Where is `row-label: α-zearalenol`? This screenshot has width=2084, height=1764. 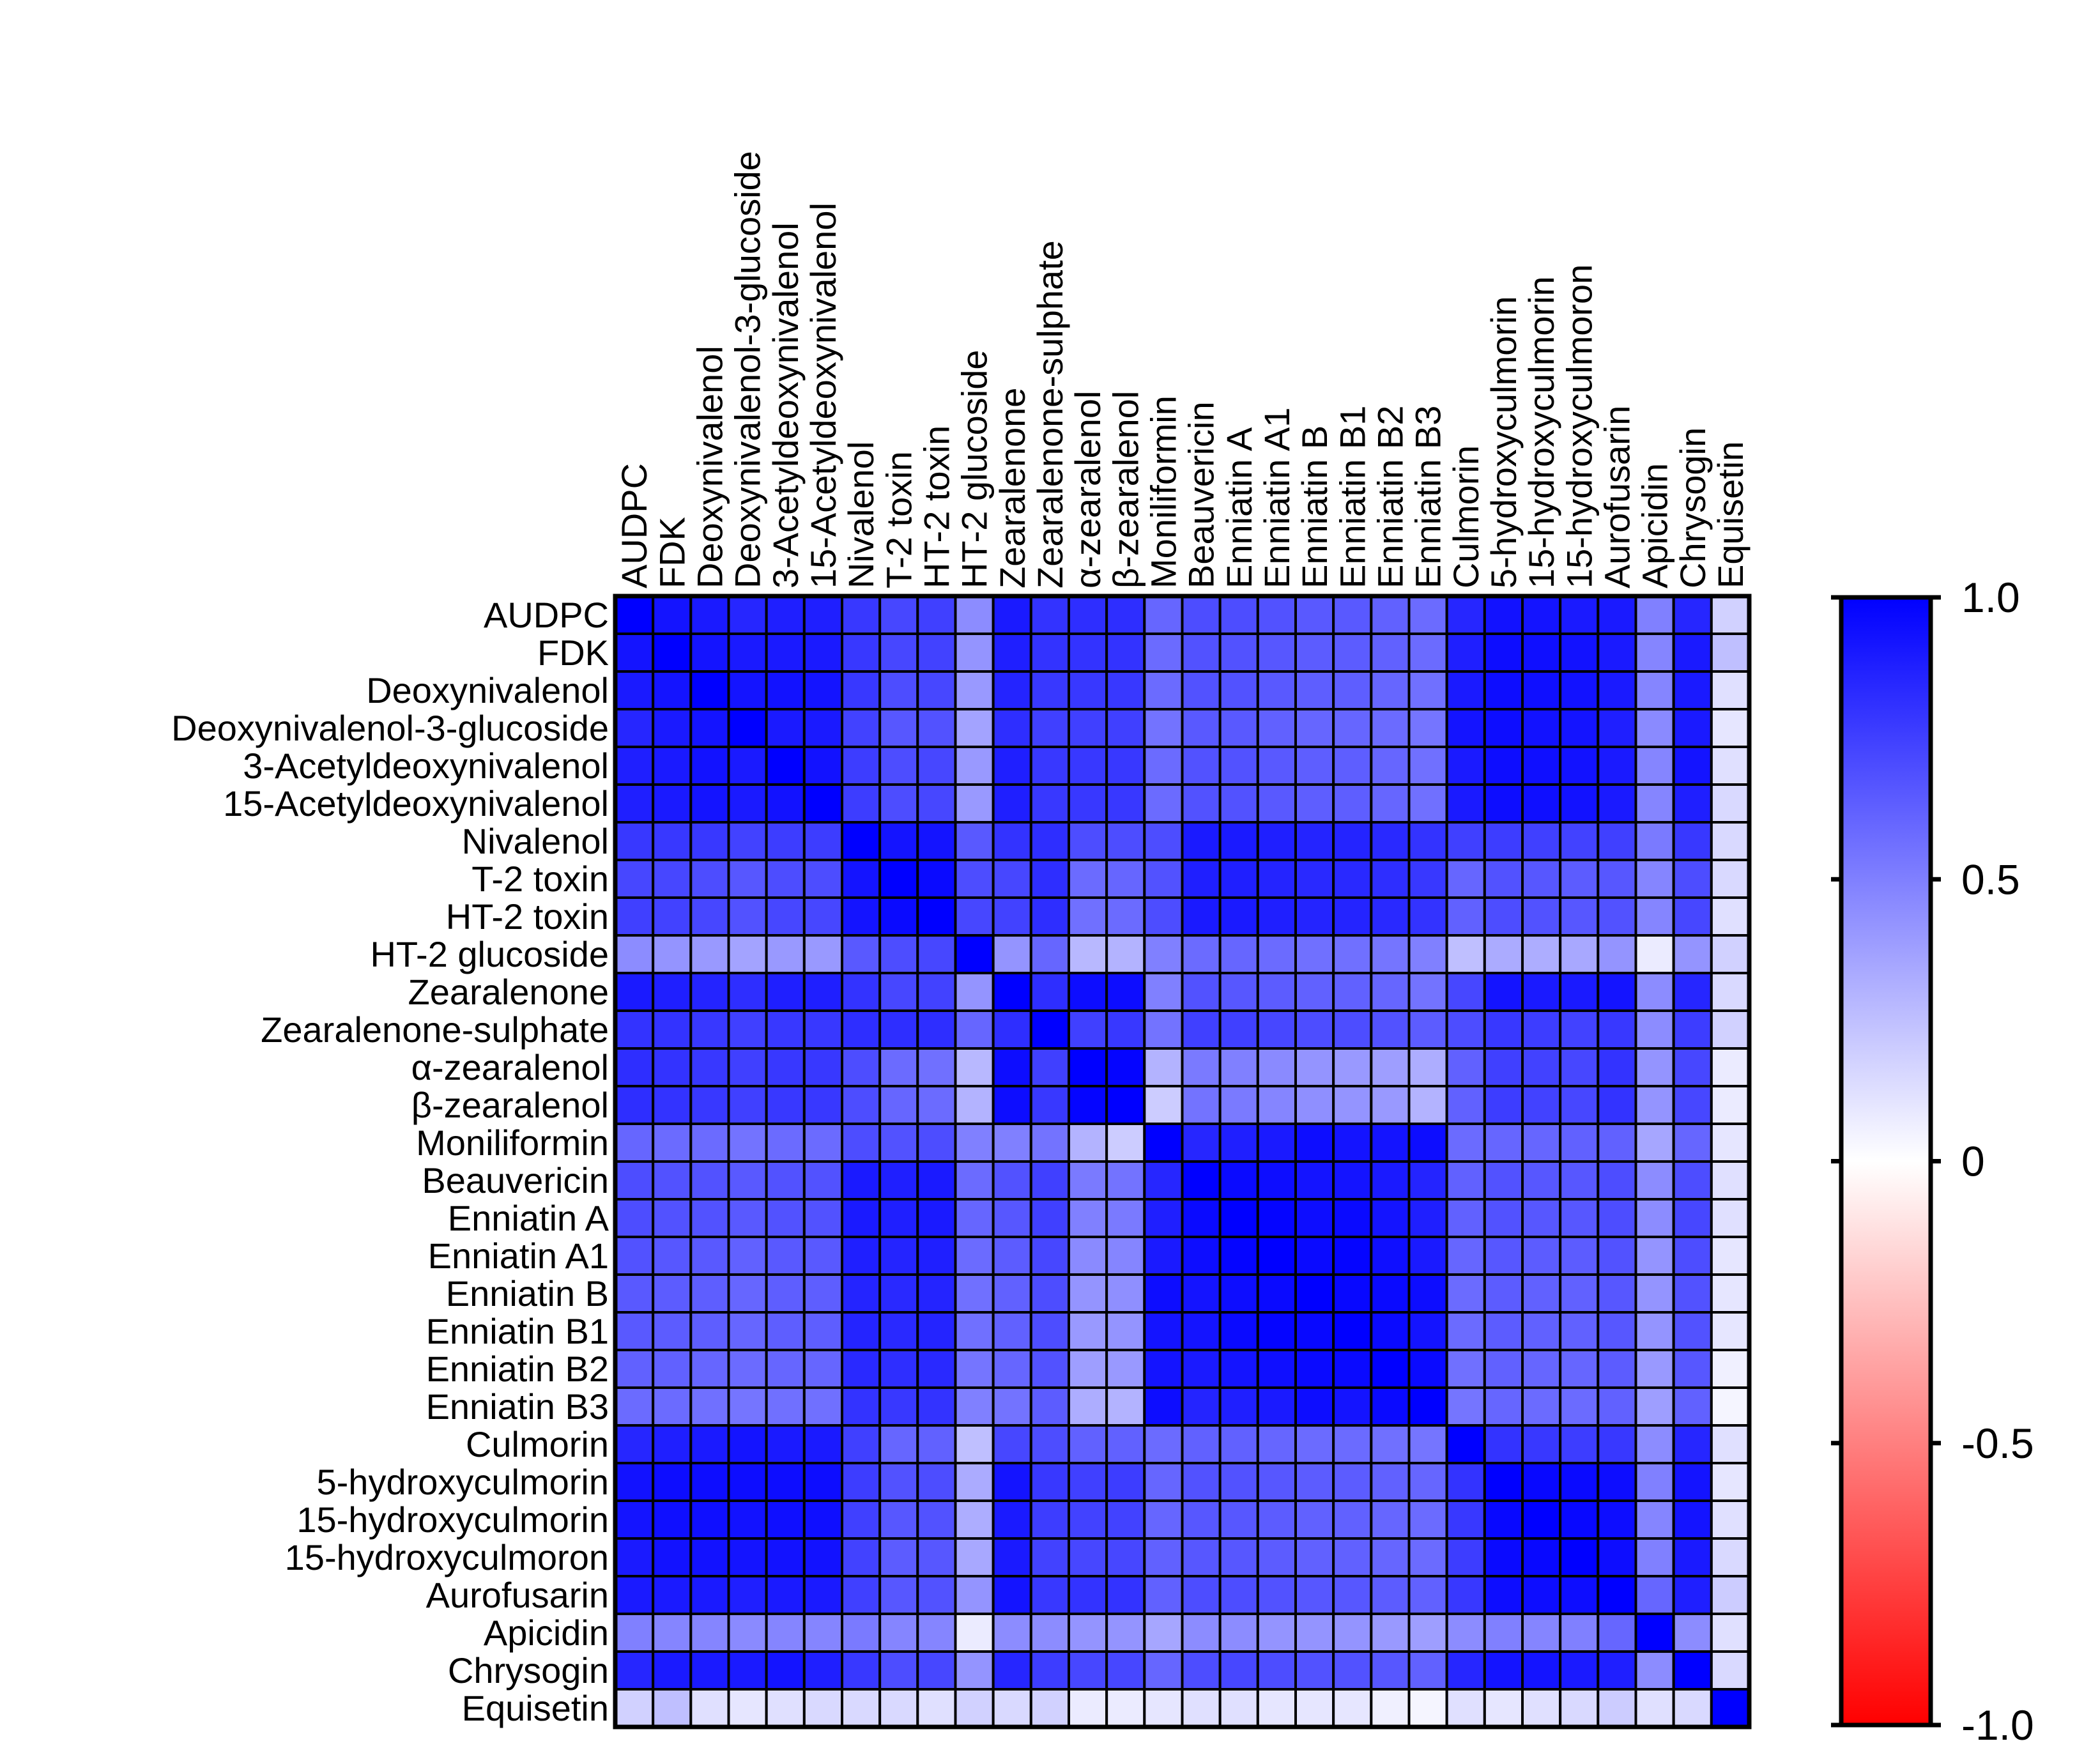
row-label: α-zearalenol is located at coordinates (510, 1067).